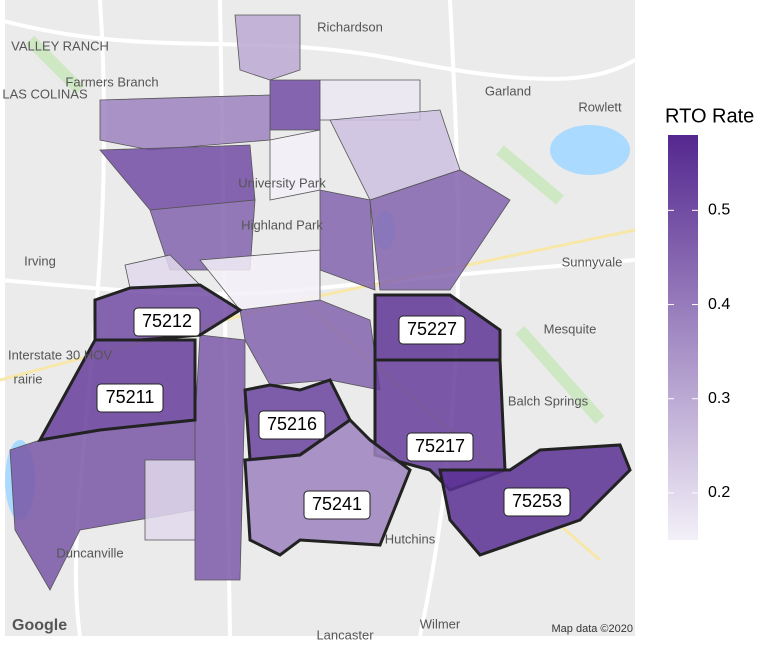  What do you see at coordinates (719, 210) in the screenshot?
I see `colorbar-tick-label: 0.5` at bounding box center [719, 210].